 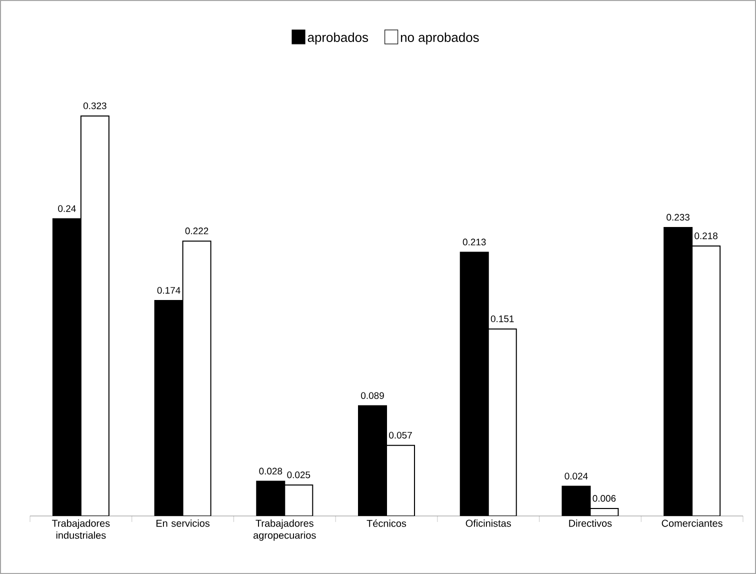 What do you see at coordinates (67, 208) in the screenshot?
I see `data-label: 0.24` at bounding box center [67, 208].